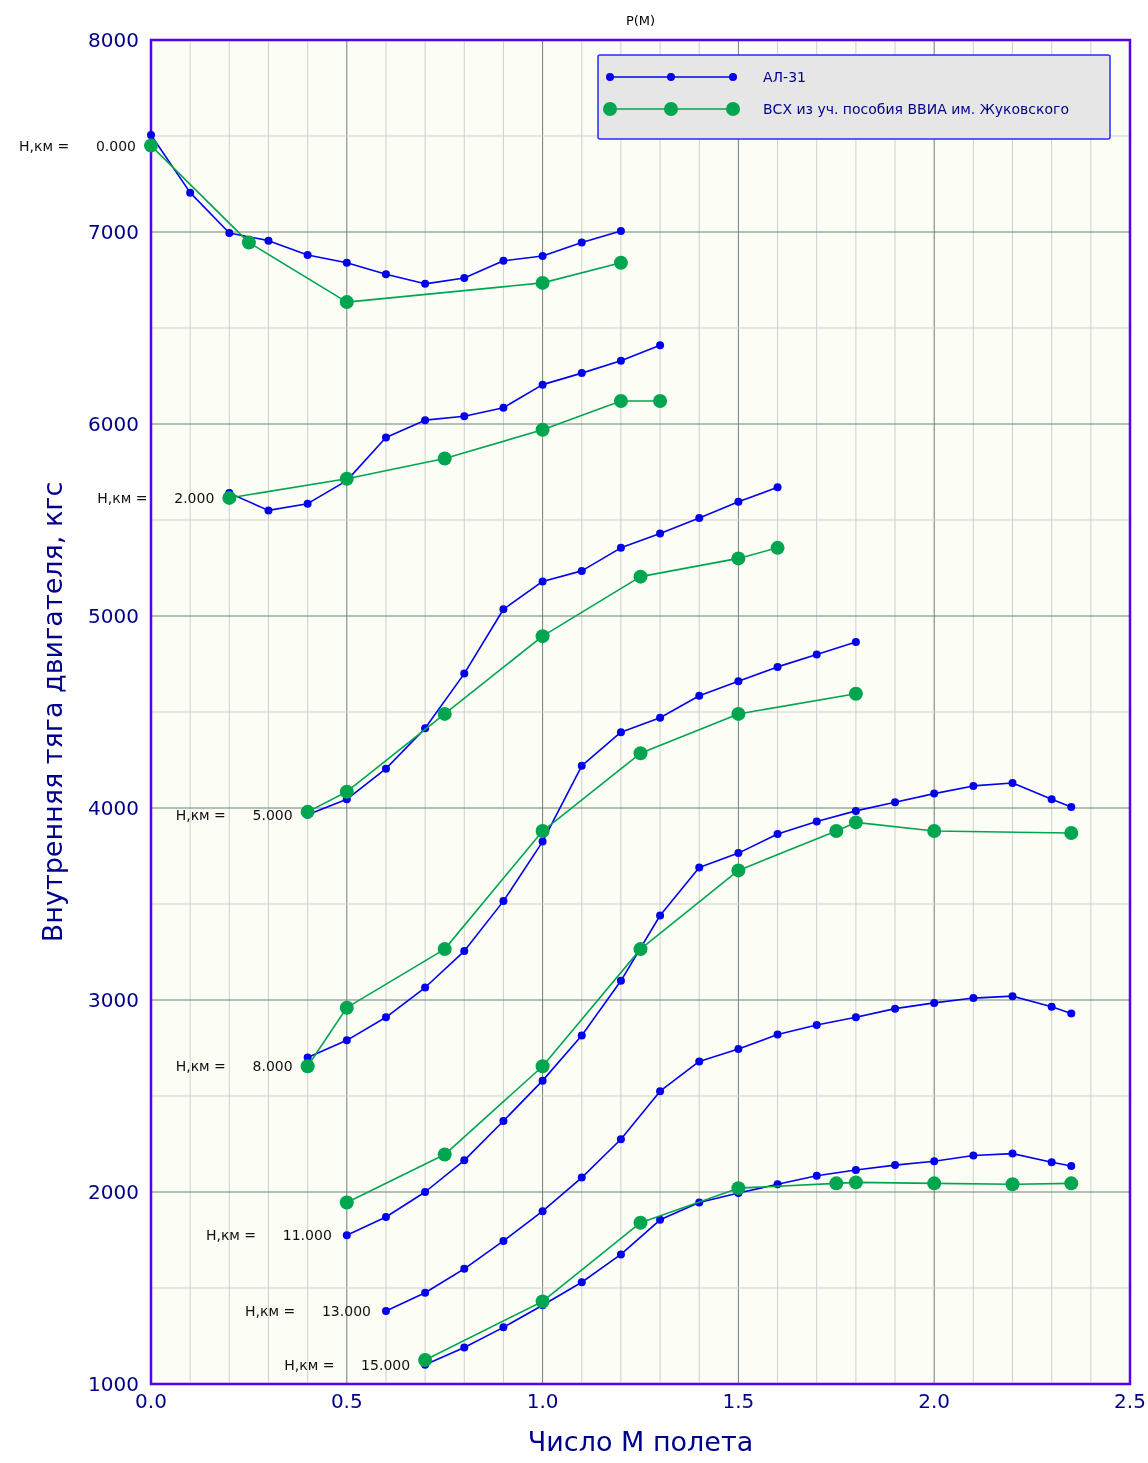 Image resolution: width=1148 pixels, height=1463 pixels. Describe the element at coordinates (113, 1000) in the screenshot. I see `y-tick-label: 3000` at that location.